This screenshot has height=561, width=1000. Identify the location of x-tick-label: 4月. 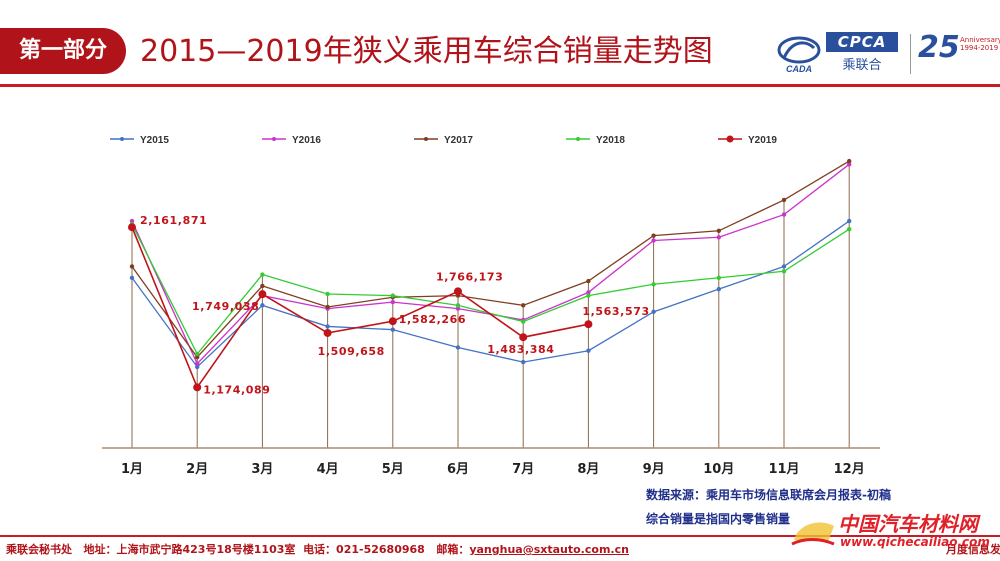
(328, 469).